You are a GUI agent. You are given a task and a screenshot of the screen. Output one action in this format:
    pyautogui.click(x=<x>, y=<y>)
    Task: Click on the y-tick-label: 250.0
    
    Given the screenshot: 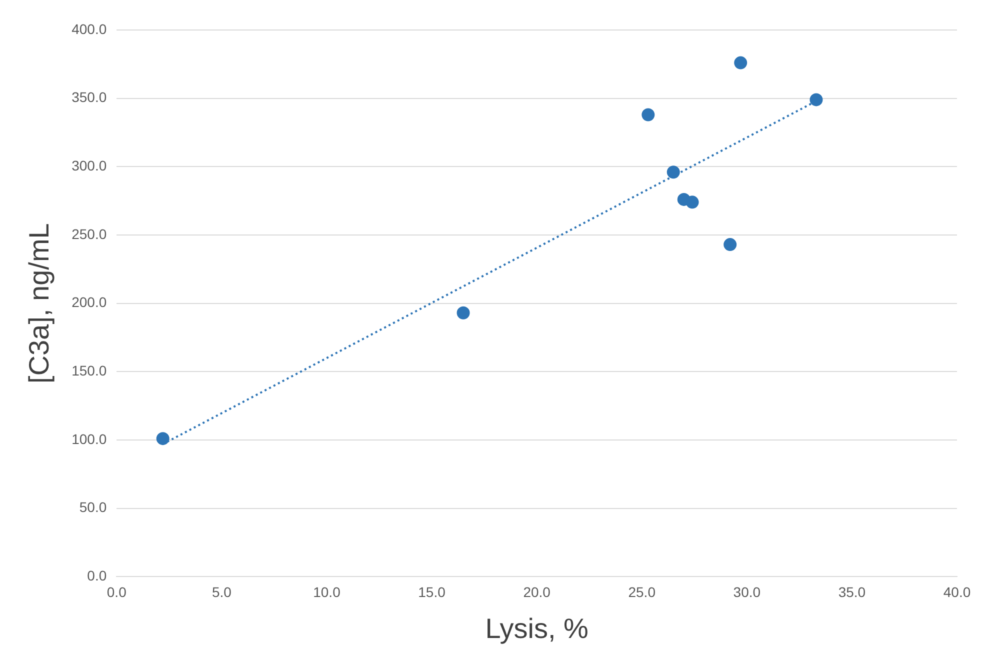 What is the action you would take?
    pyautogui.click(x=89, y=234)
    